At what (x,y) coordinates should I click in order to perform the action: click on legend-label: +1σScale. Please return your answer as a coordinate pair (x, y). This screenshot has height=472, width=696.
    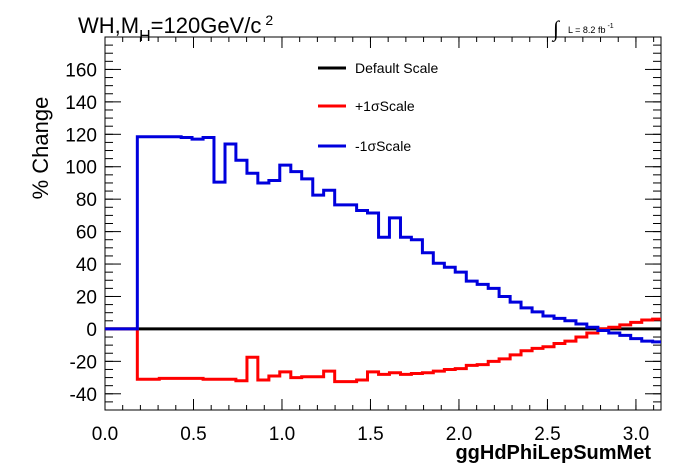
    Looking at the image, I should click on (385, 106).